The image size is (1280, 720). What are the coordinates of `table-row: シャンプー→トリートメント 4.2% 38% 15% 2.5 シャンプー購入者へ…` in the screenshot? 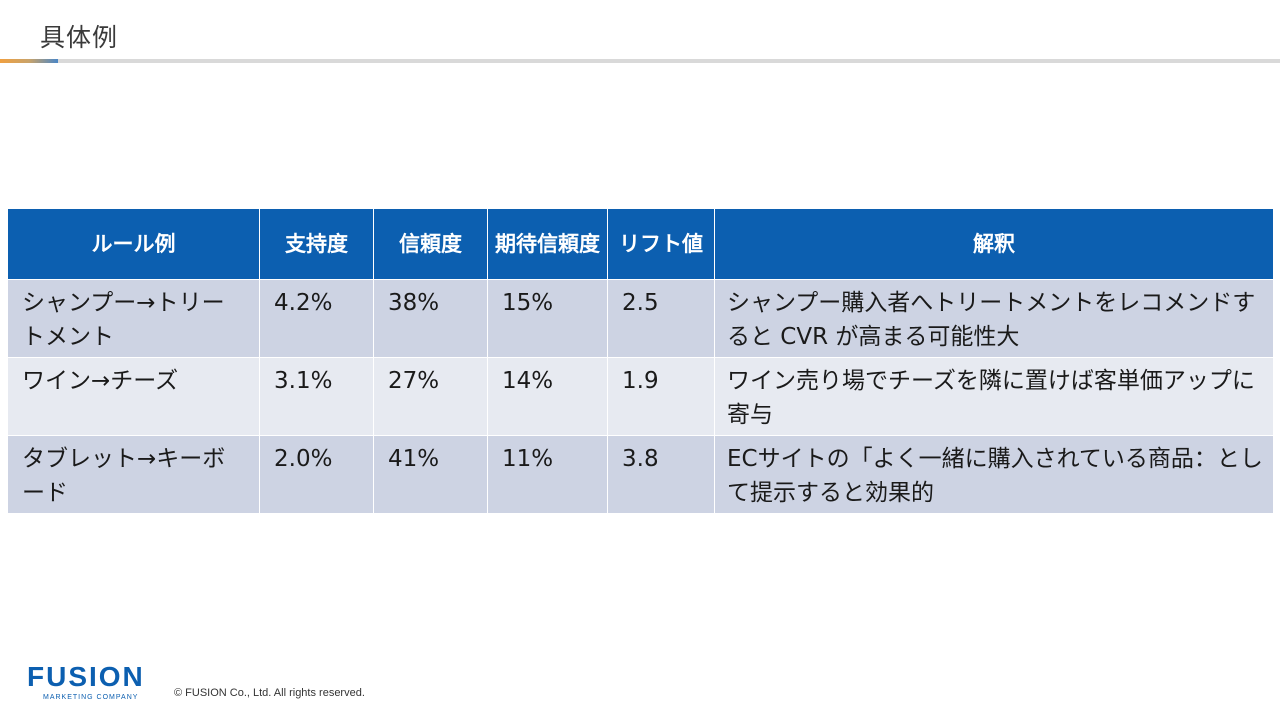 It's located at (640, 318).